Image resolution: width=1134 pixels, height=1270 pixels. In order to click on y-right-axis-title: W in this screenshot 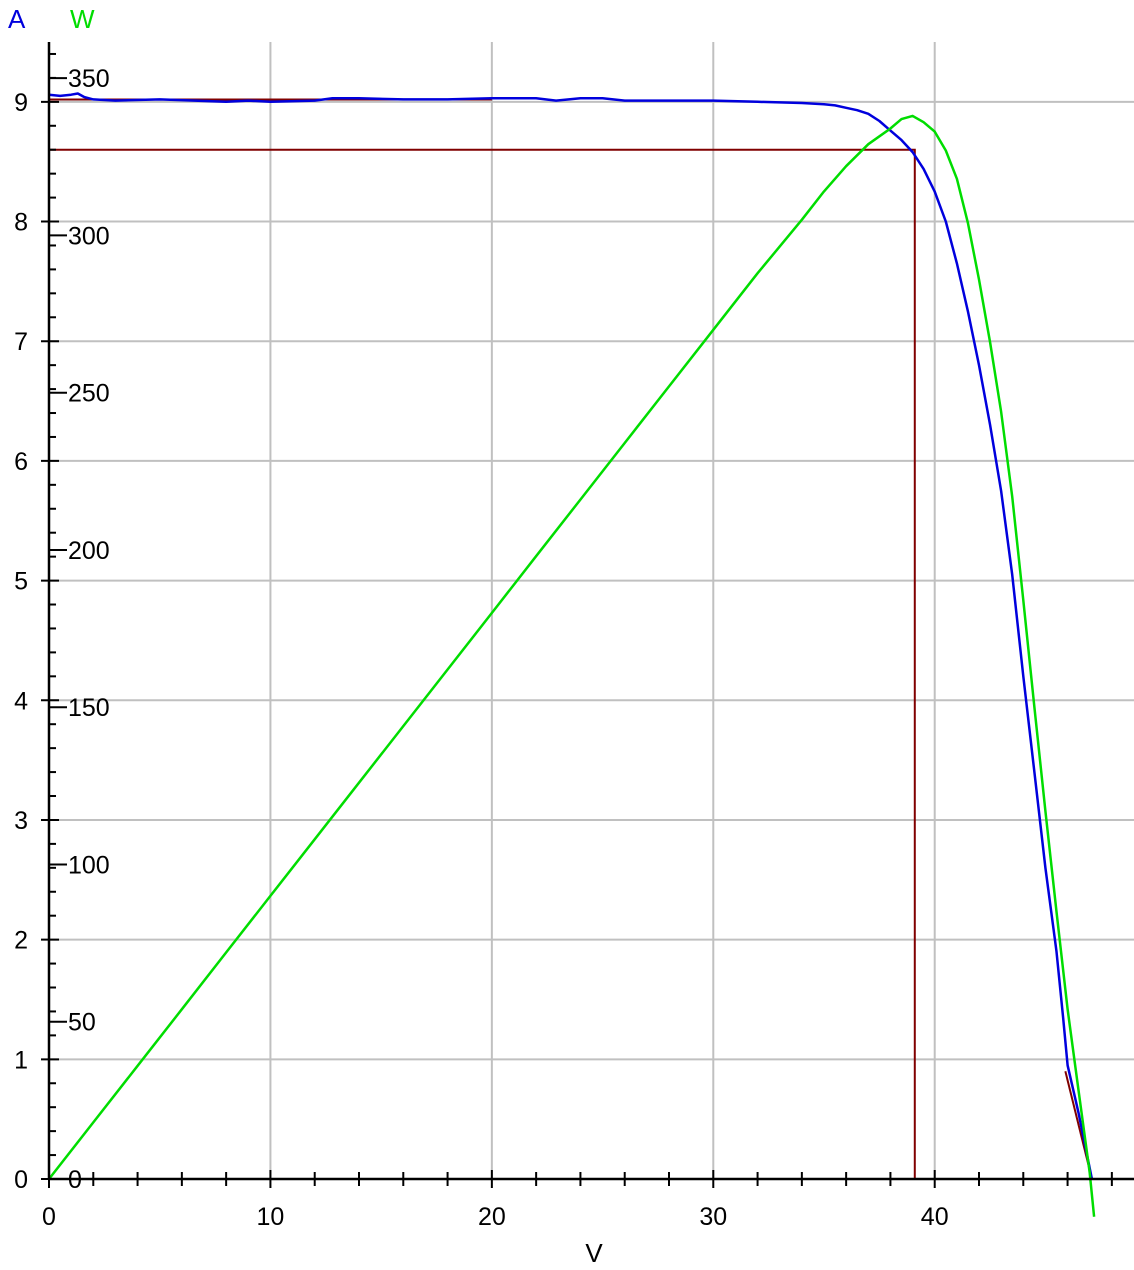, I will do `click(82, 19)`.